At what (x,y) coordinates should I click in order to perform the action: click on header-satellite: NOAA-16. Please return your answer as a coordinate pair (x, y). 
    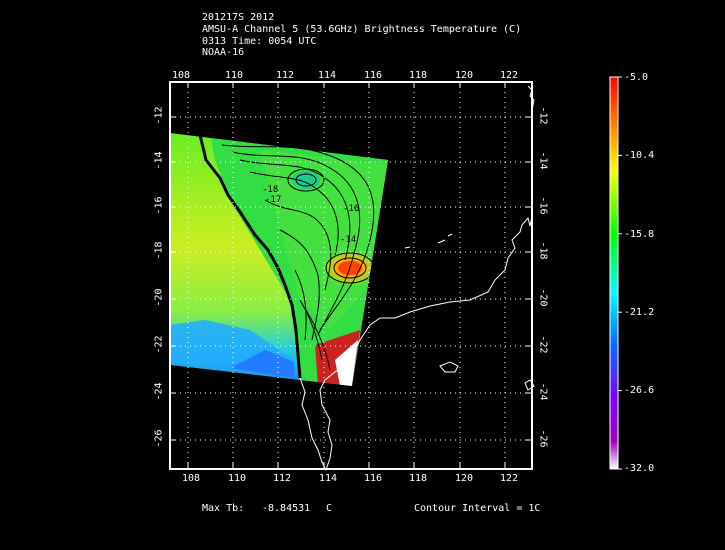
    Looking at the image, I should click on (223, 52).